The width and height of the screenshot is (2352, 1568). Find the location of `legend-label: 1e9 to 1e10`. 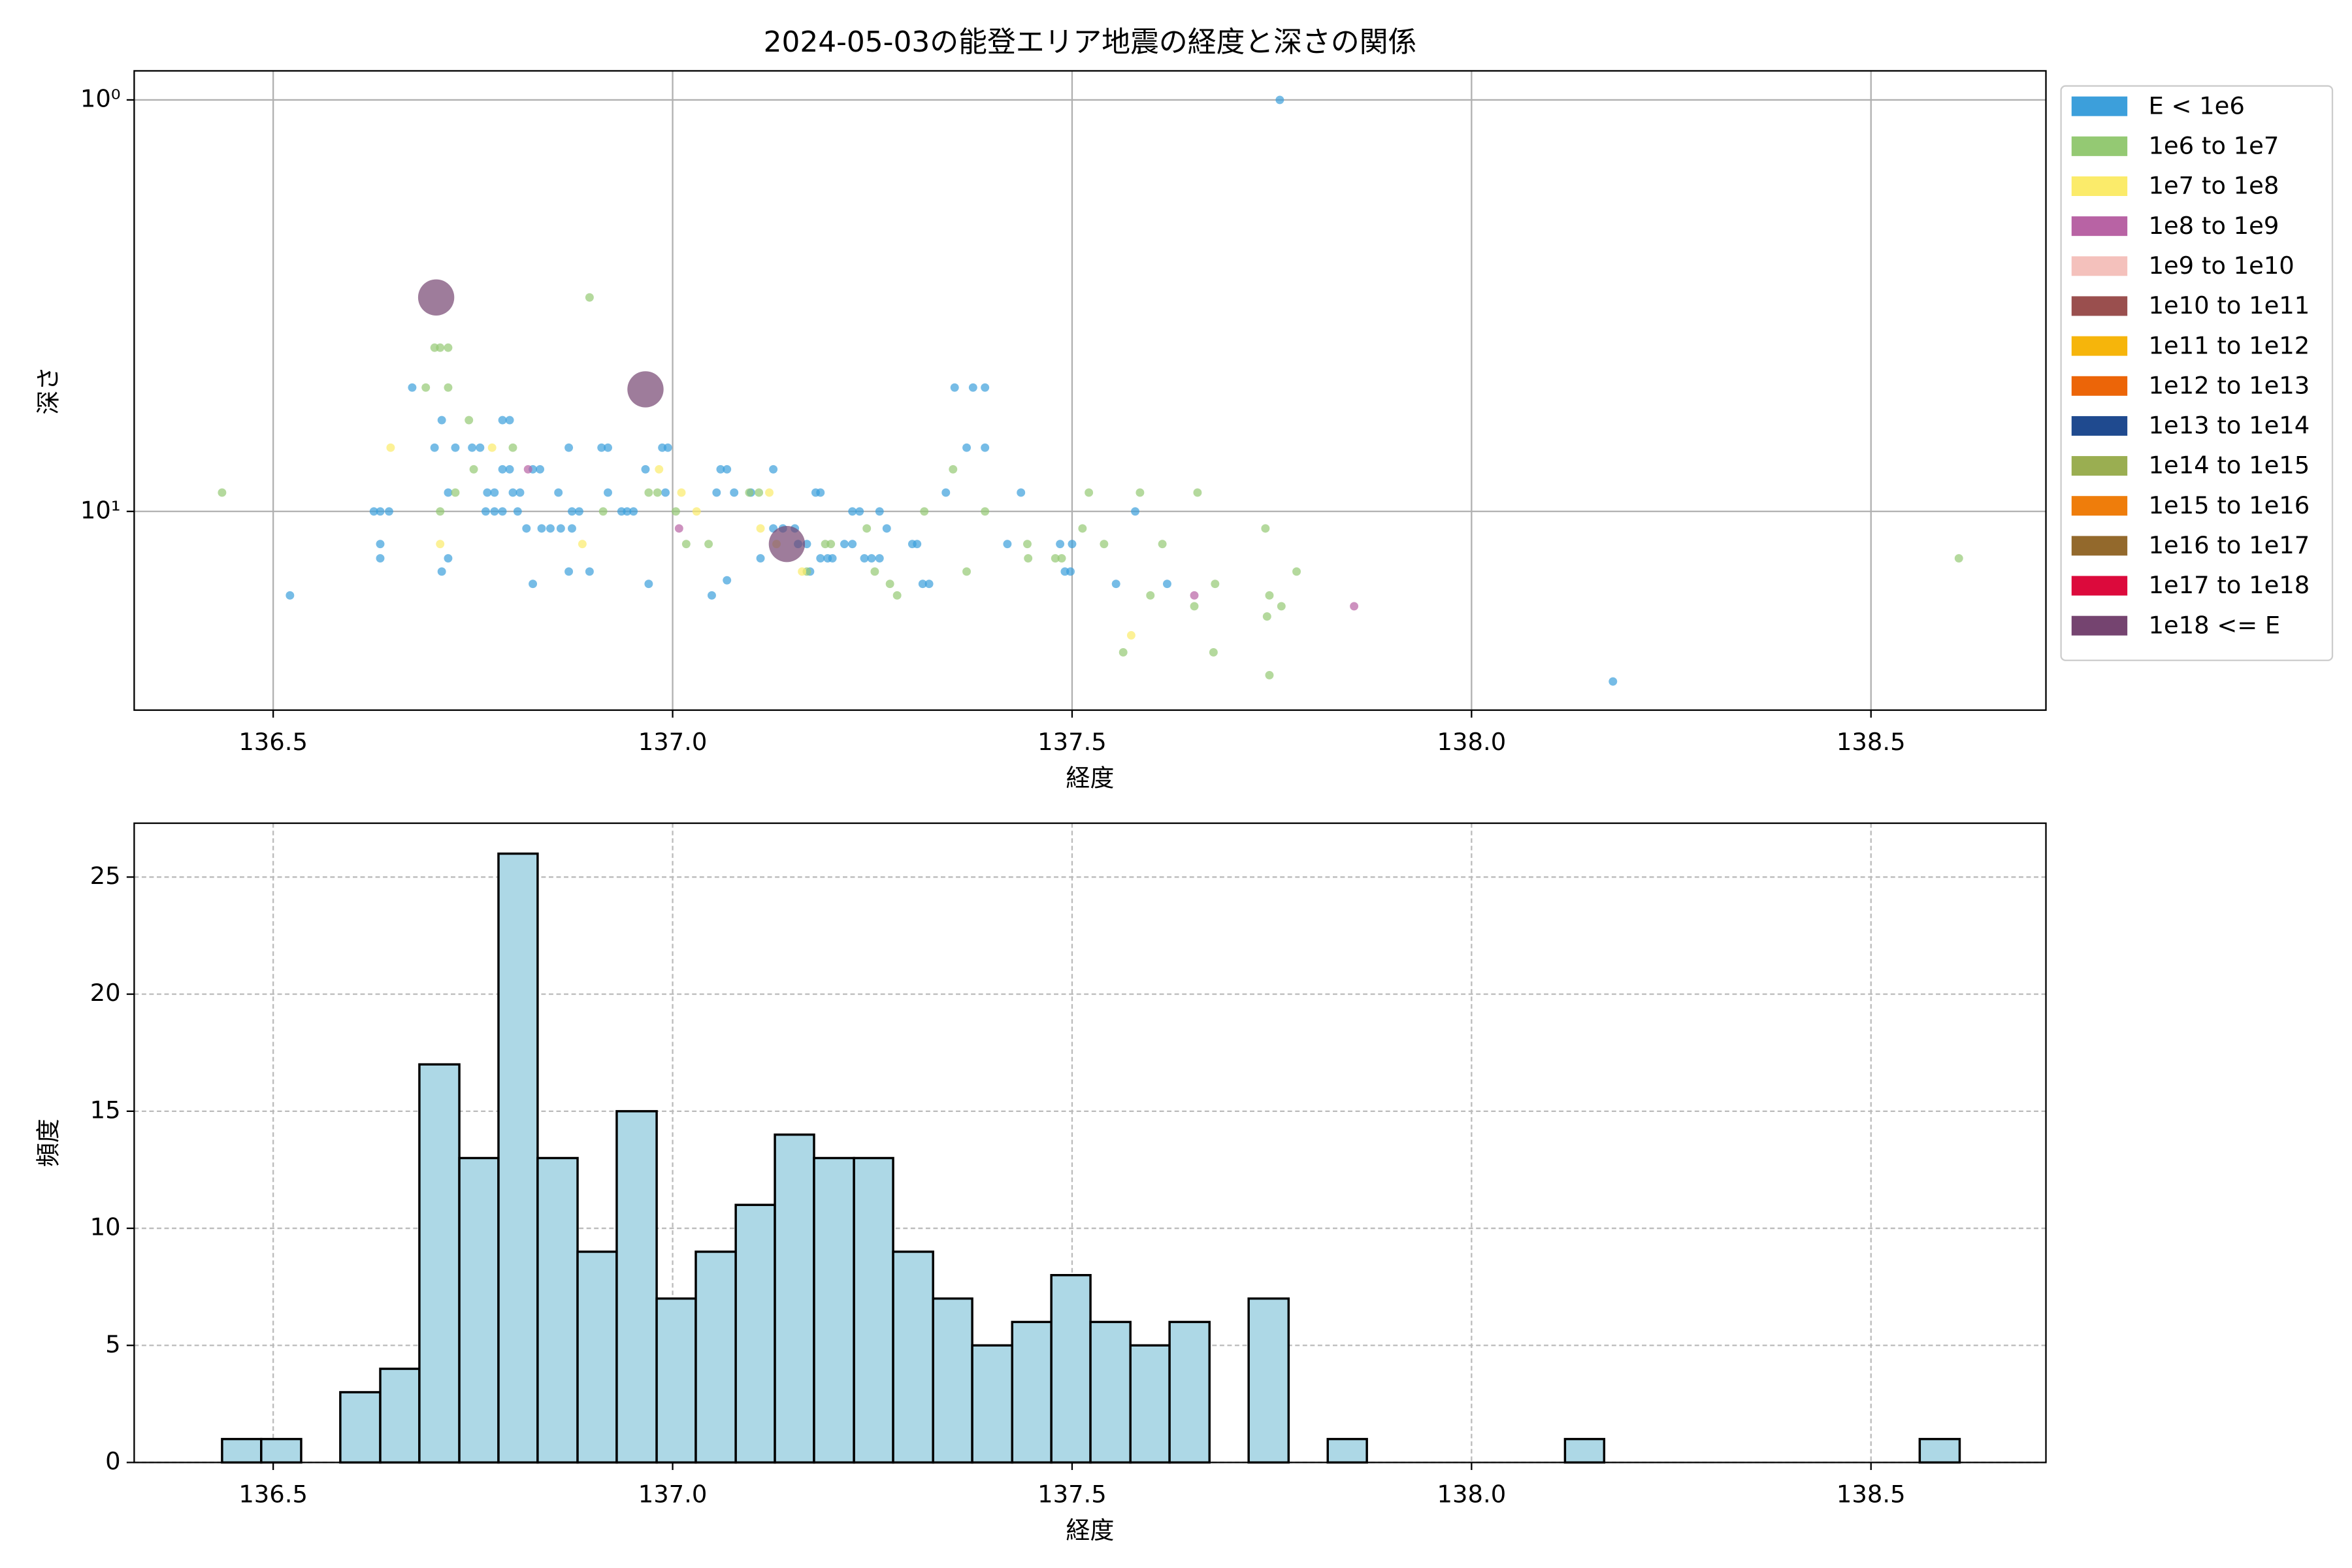

legend-label: 1e9 to 1e10 is located at coordinates (2221, 266).